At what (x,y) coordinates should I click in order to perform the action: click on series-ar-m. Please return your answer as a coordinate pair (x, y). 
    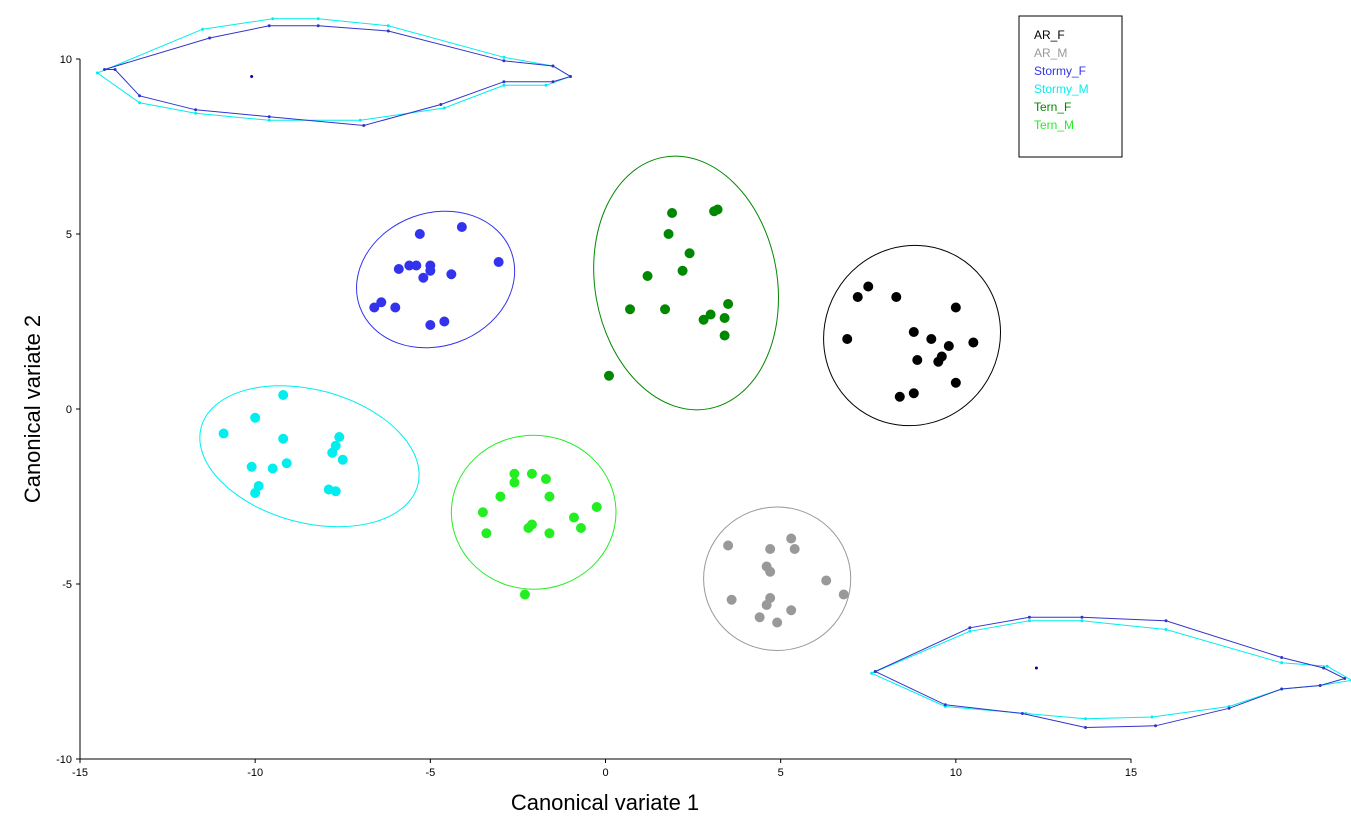
    Looking at the image, I should click on (786, 580).